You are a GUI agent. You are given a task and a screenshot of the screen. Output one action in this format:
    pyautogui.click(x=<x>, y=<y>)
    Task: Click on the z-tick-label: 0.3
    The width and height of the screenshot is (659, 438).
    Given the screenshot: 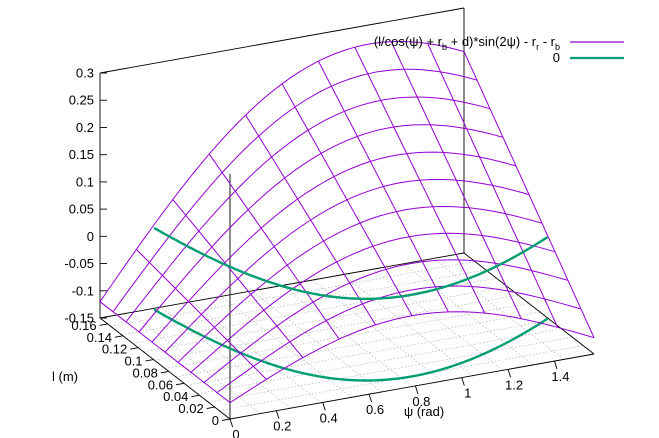 What is the action you would take?
    pyautogui.click(x=85, y=73)
    